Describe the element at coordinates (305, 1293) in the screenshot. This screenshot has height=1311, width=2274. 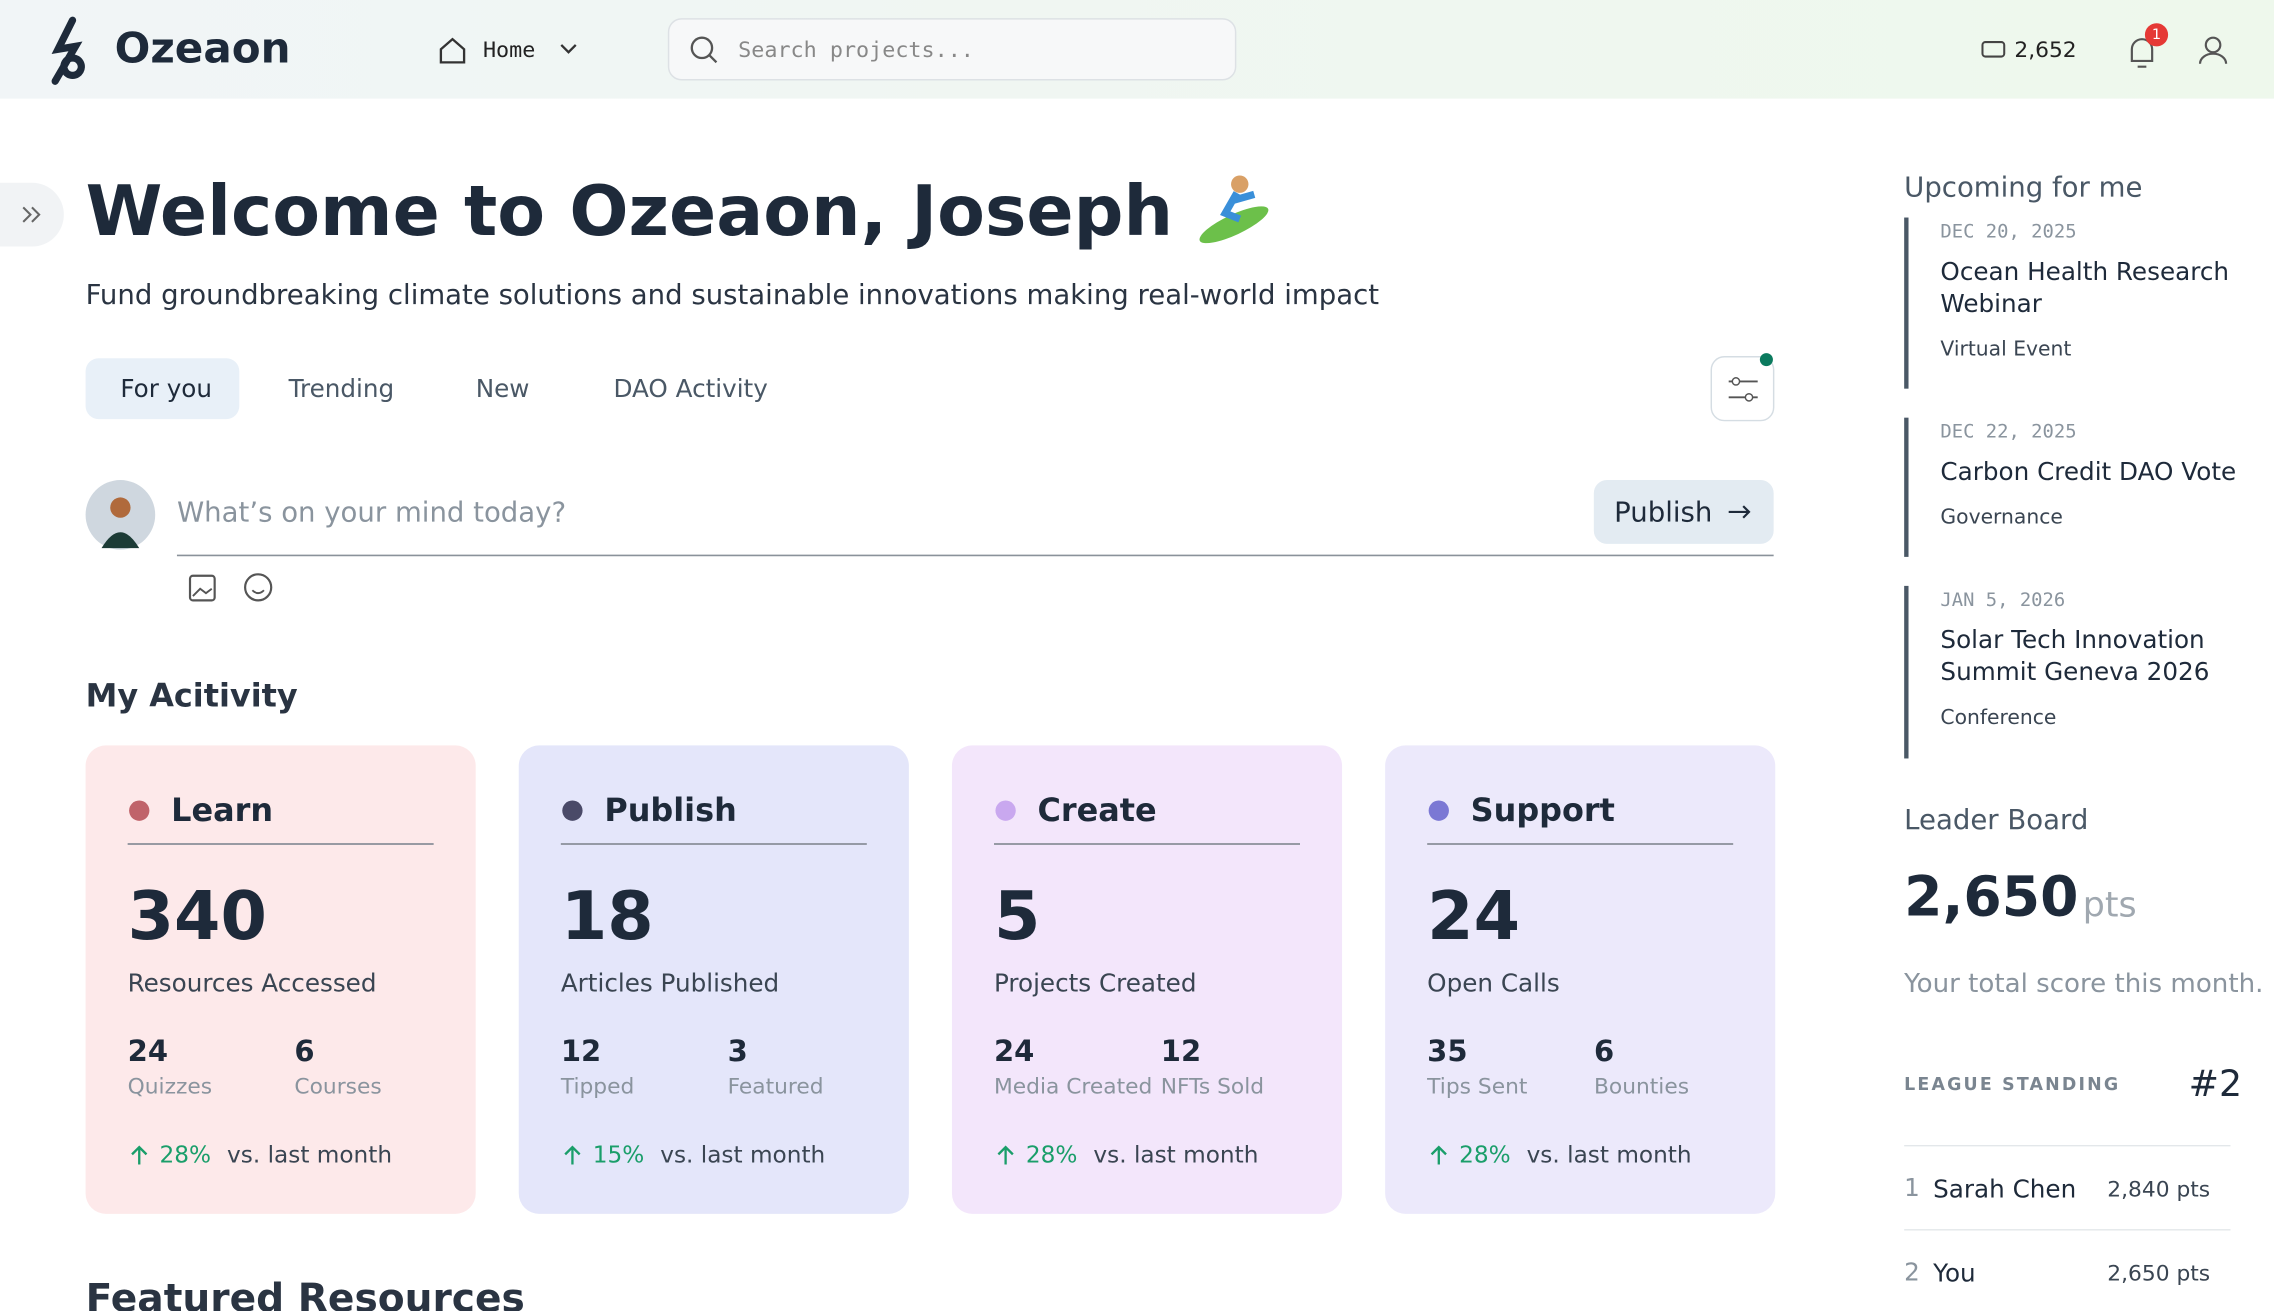
I see `section-title: Featured Resources` at that location.